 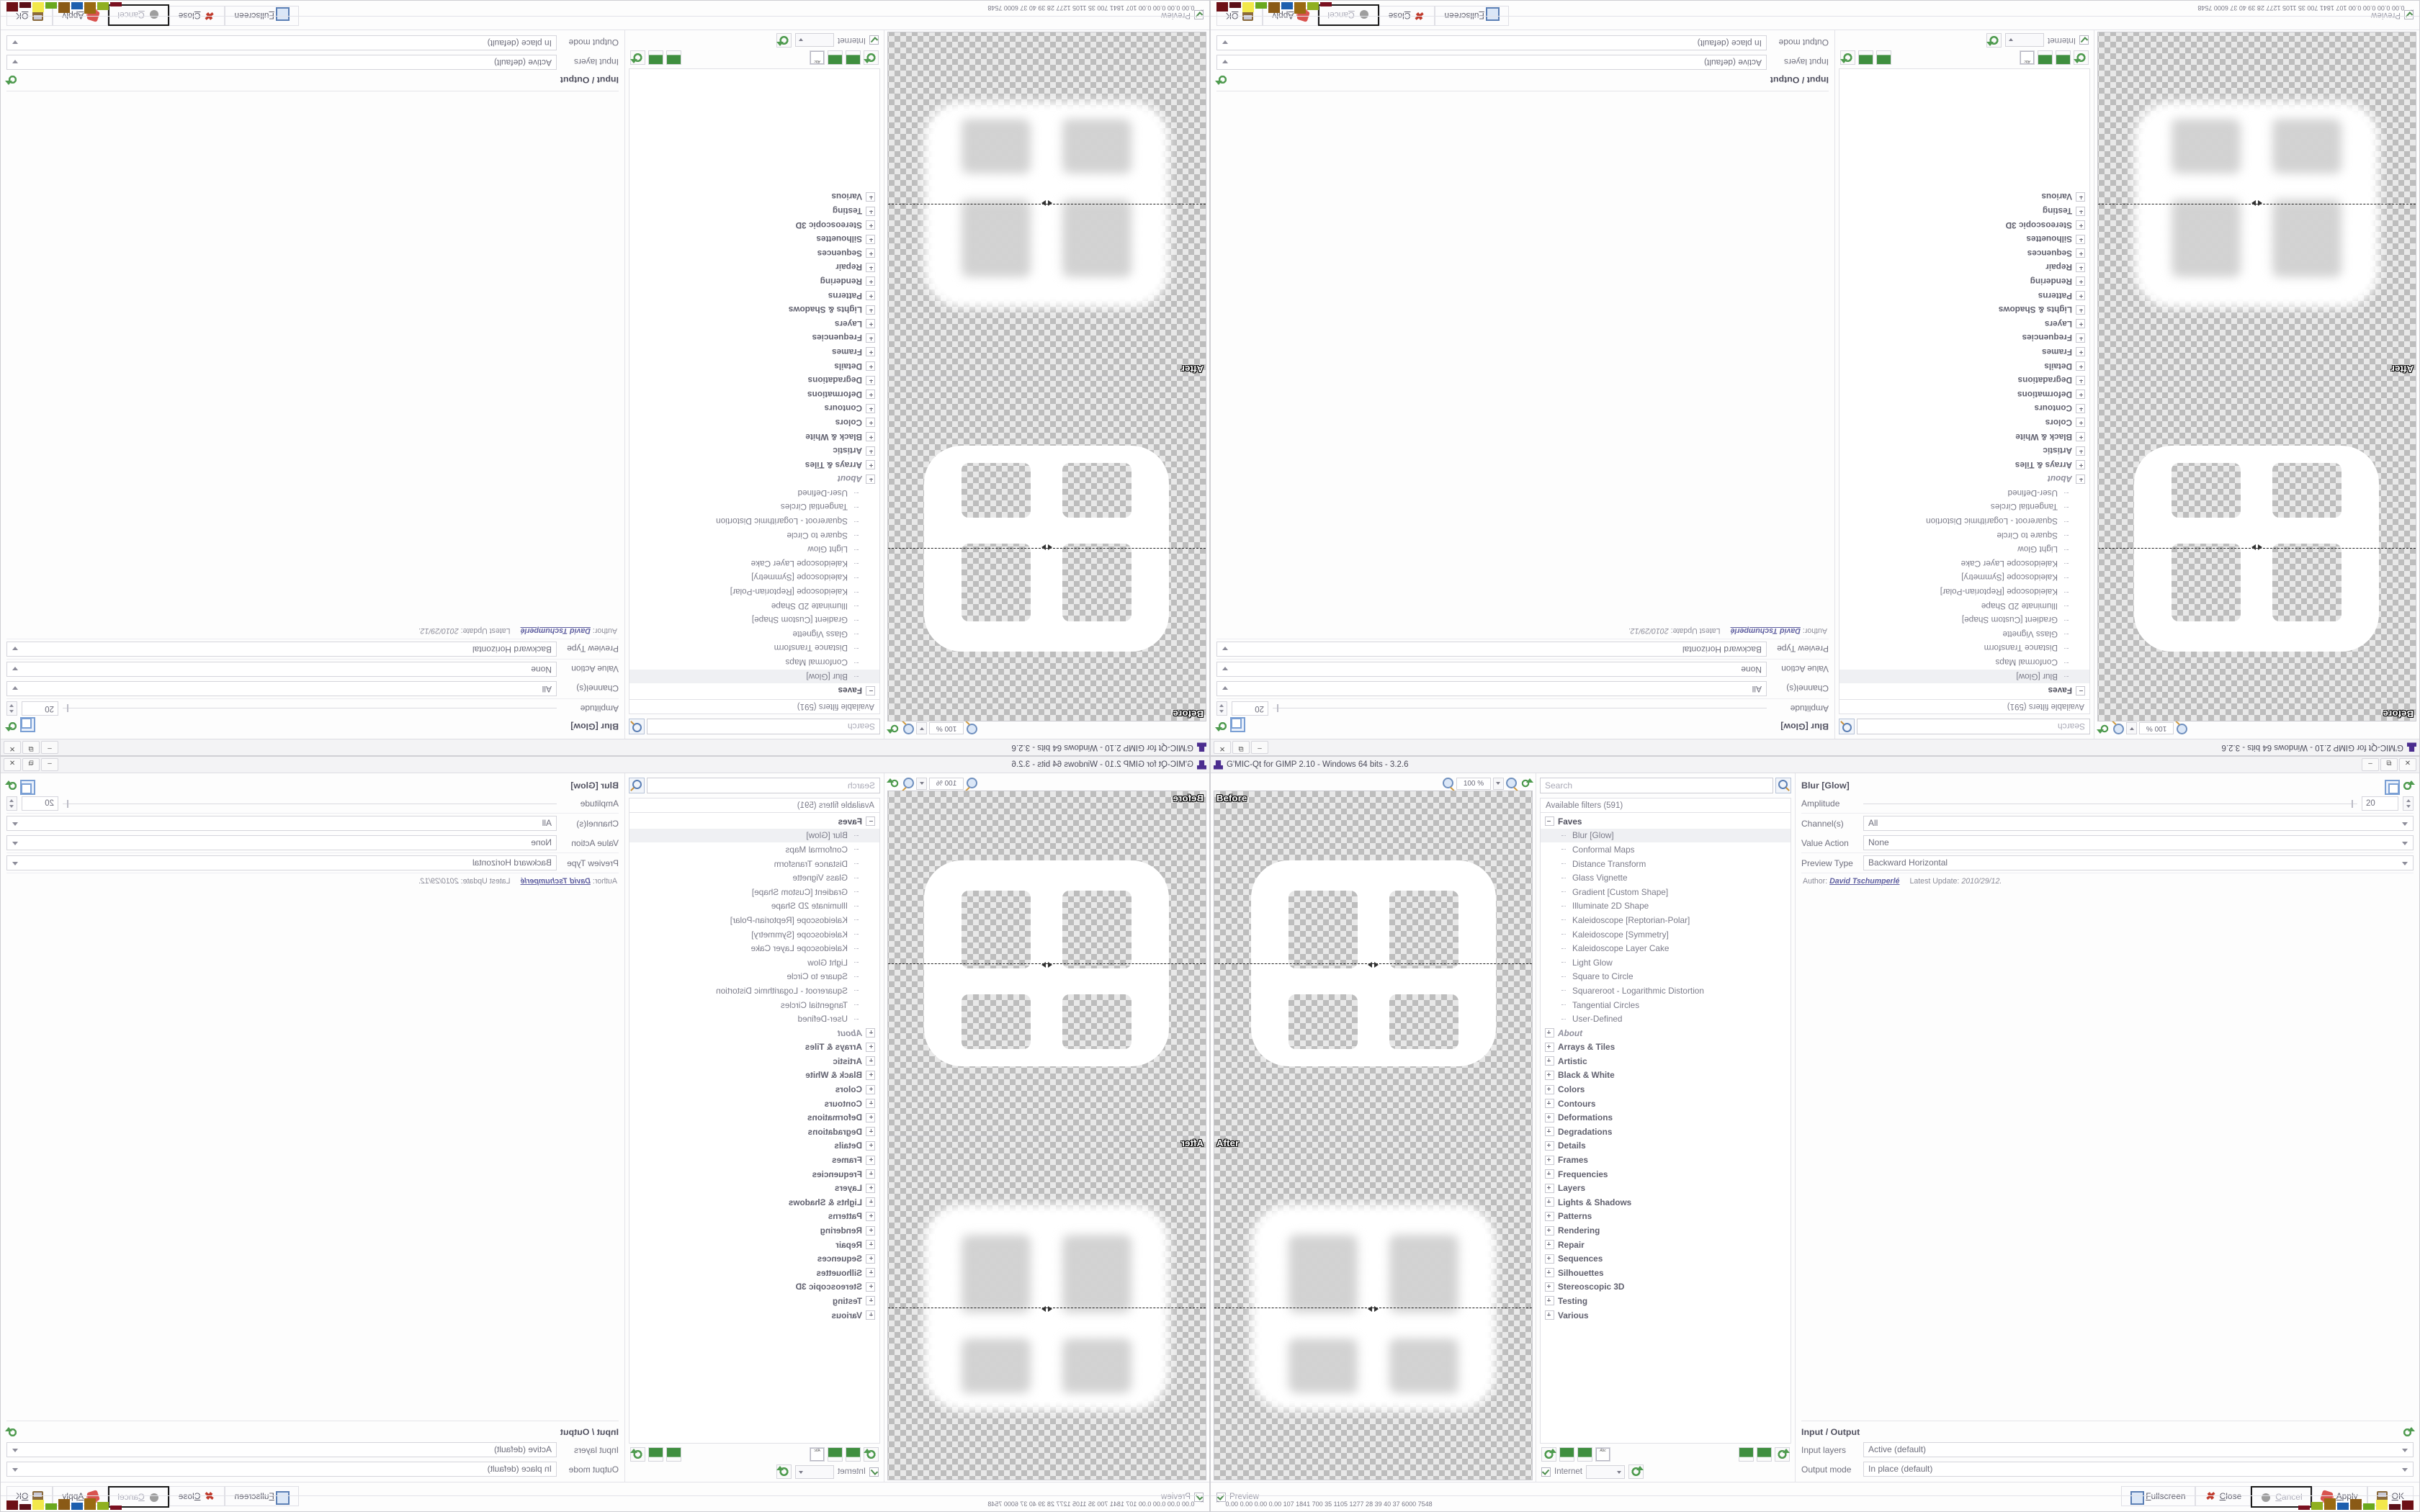 What do you see at coordinates (2380, 803) in the screenshot?
I see `amplitude-value: 20` at bounding box center [2380, 803].